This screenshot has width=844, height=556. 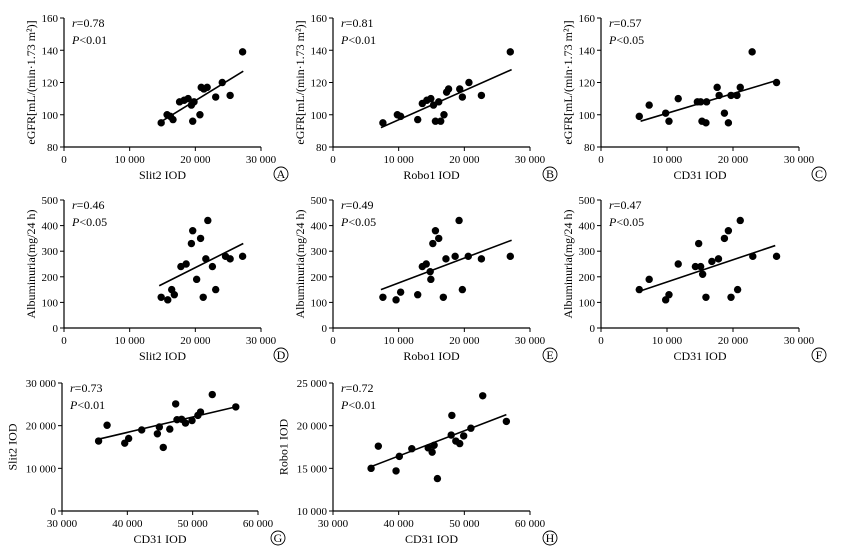 What do you see at coordinates (708, 268) in the screenshot?
I see `regression-line` at bounding box center [708, 268].